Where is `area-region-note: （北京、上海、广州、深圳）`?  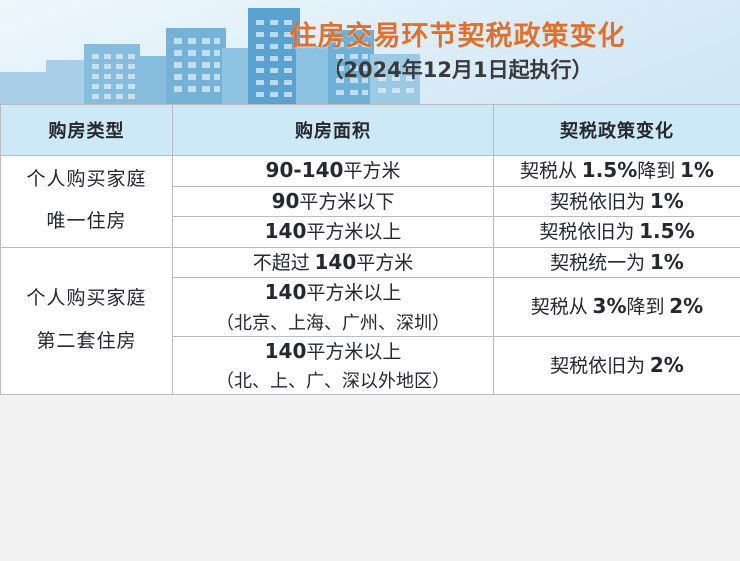 area-region-note: （北京、上海、广州、深圳） is located at coordinates (333, 322).